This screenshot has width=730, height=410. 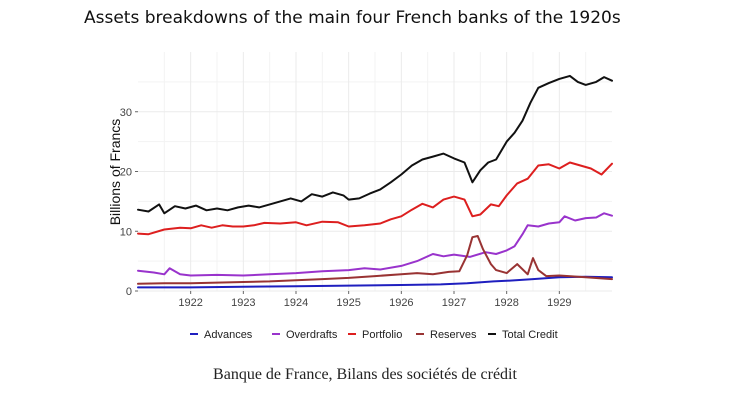 What do you see at coordinates (190, 303) in the screenshot?
I see `x-tick-label: 1922` at bounding box center [190, 303].